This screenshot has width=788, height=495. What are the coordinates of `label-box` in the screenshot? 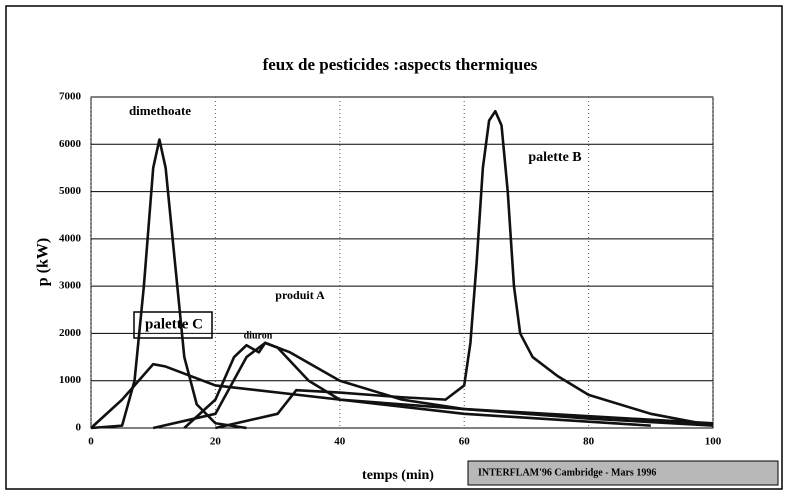 It's located at (173, 325).